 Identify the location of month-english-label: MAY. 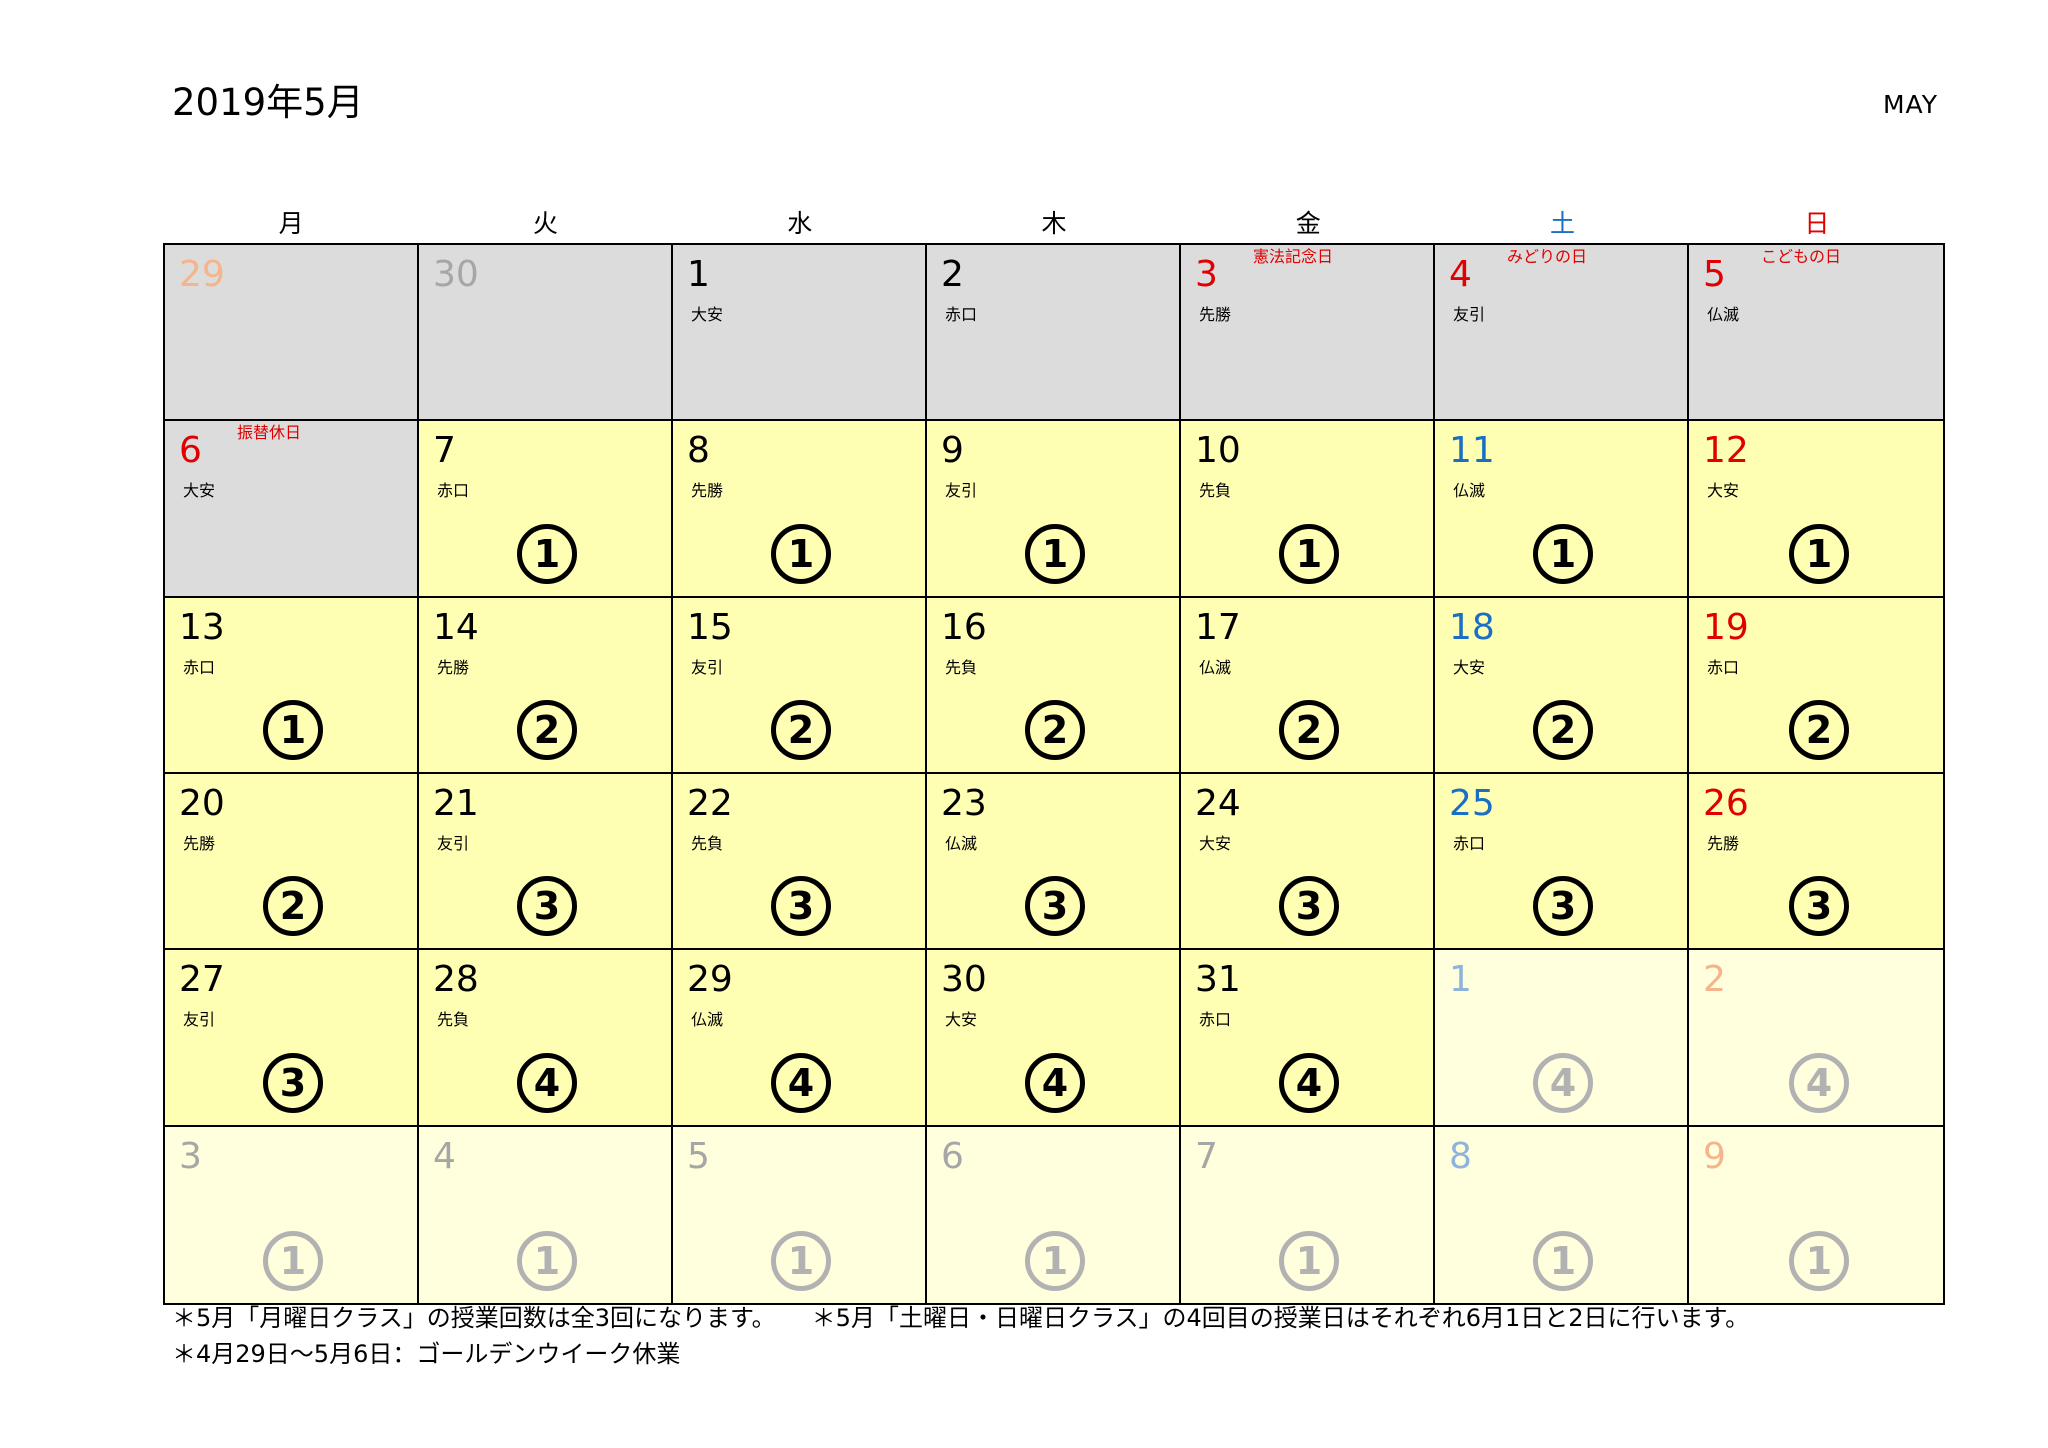
(1910, 104).